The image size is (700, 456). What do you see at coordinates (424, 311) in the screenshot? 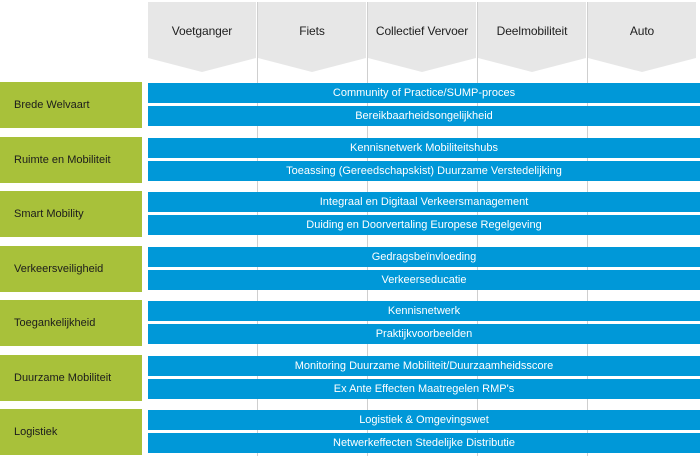
I see `topic-bar: Kennisnetwerk` at bounding box center [424, 311].